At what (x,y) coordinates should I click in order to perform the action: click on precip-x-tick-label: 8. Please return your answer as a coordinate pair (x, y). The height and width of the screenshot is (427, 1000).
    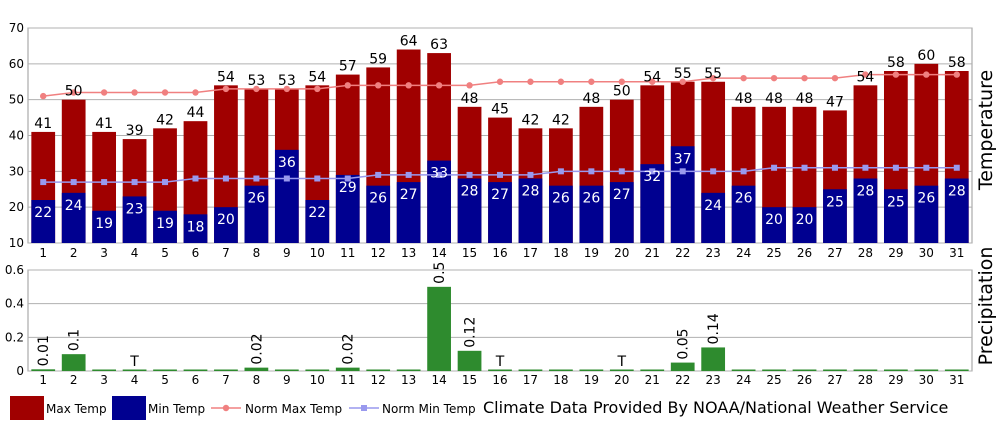
    Looking at the image, I should click on (257, 380).